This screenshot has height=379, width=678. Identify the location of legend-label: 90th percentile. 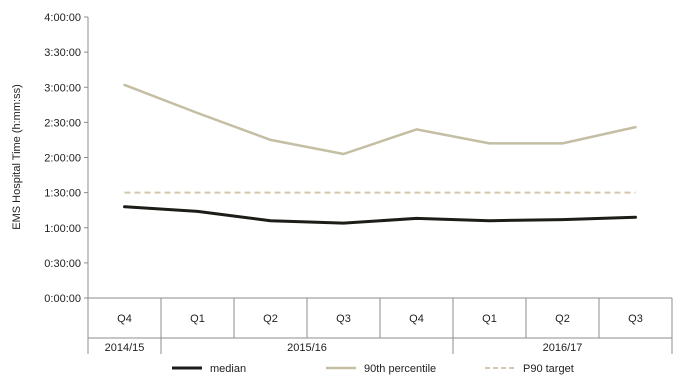
(400, 369).